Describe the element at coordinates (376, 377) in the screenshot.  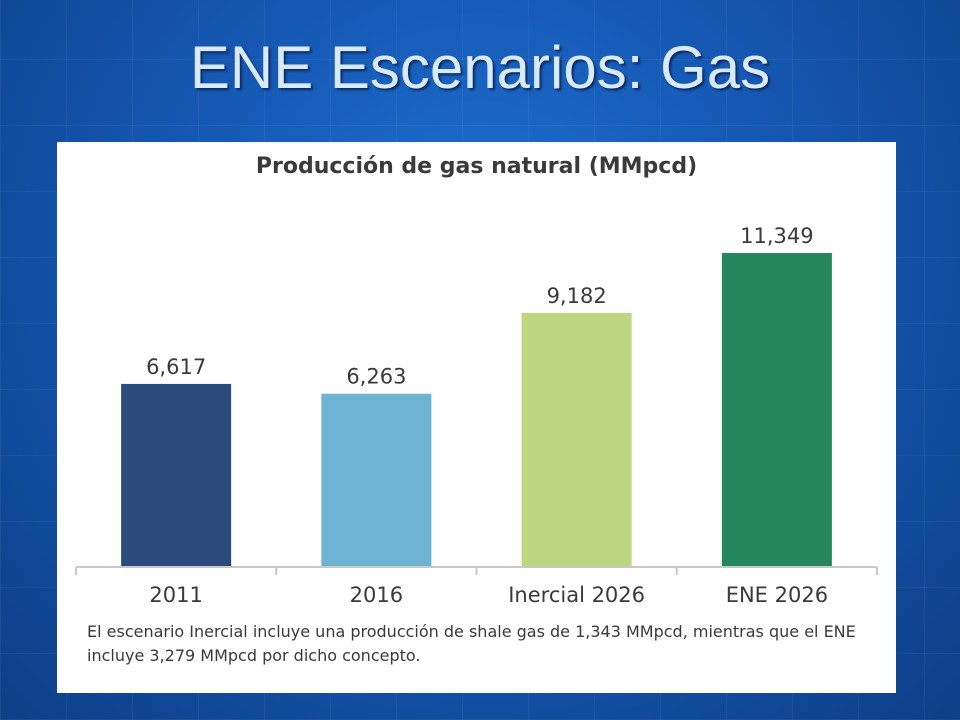
I see `value-label-2: 6,263` at that location.